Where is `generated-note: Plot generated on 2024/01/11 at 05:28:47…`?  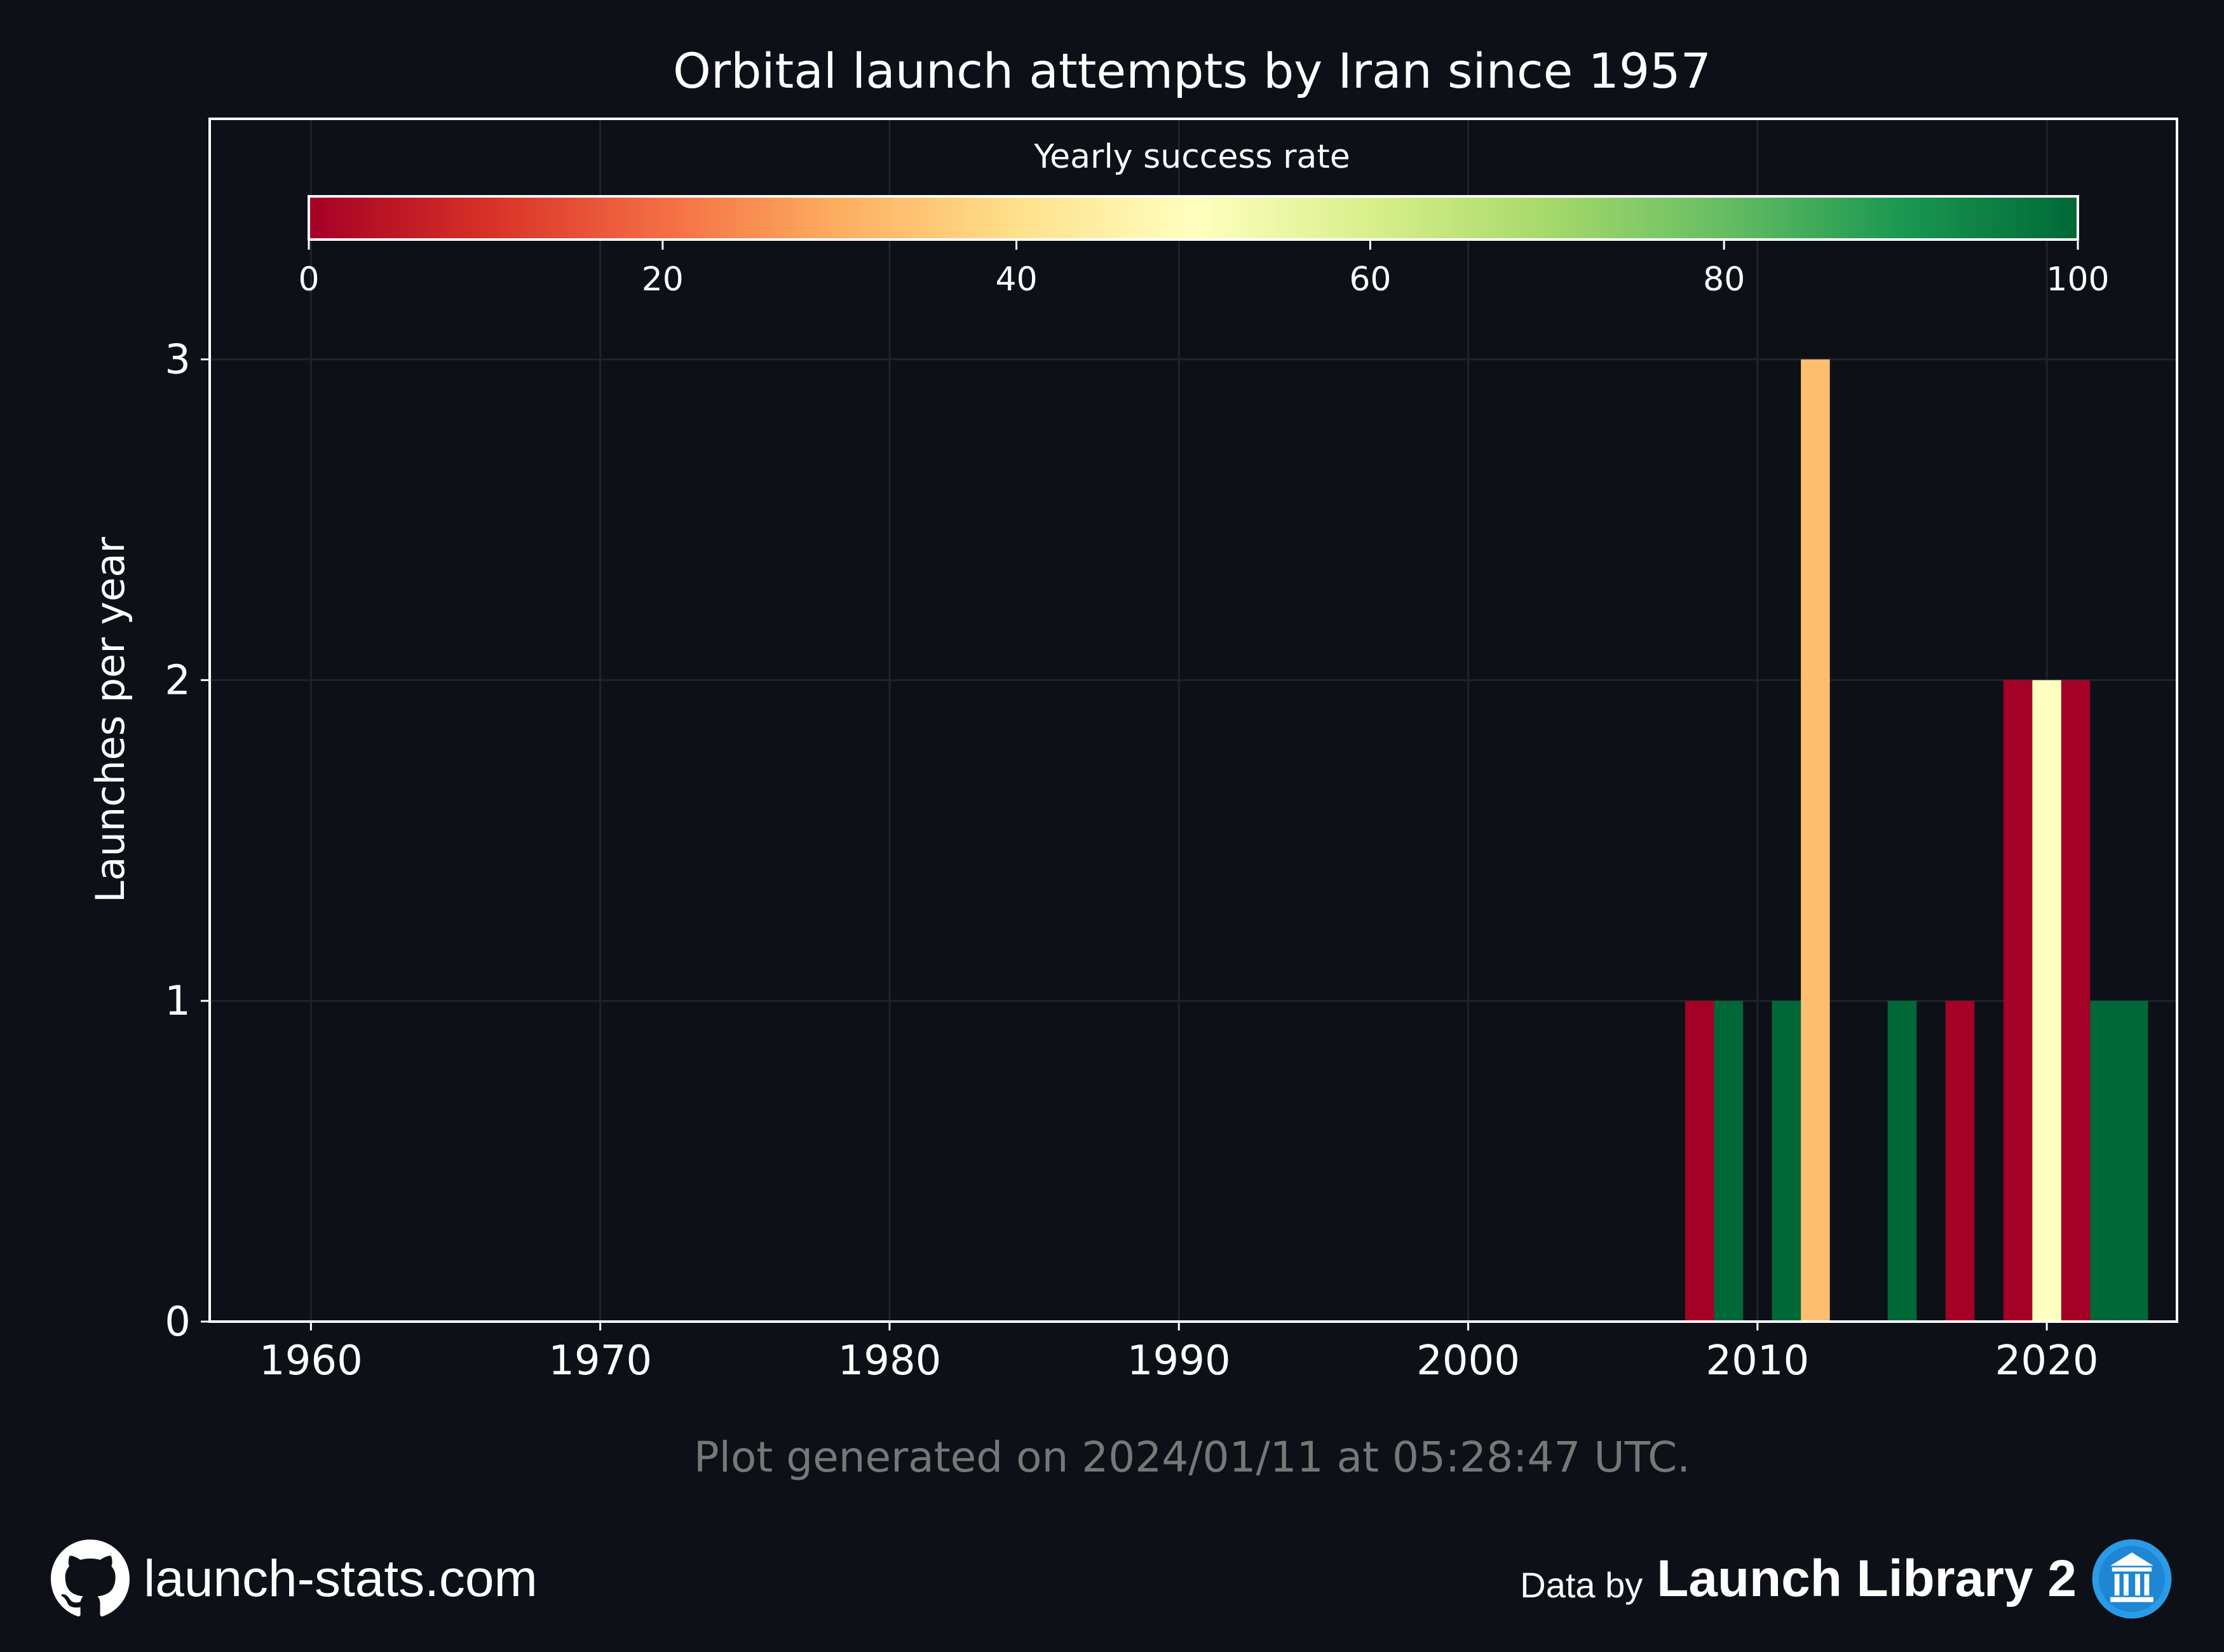 generated-note: Plot generated on 2024/01/11 at 05:28:47… is located at coordinates (1192, 1457).